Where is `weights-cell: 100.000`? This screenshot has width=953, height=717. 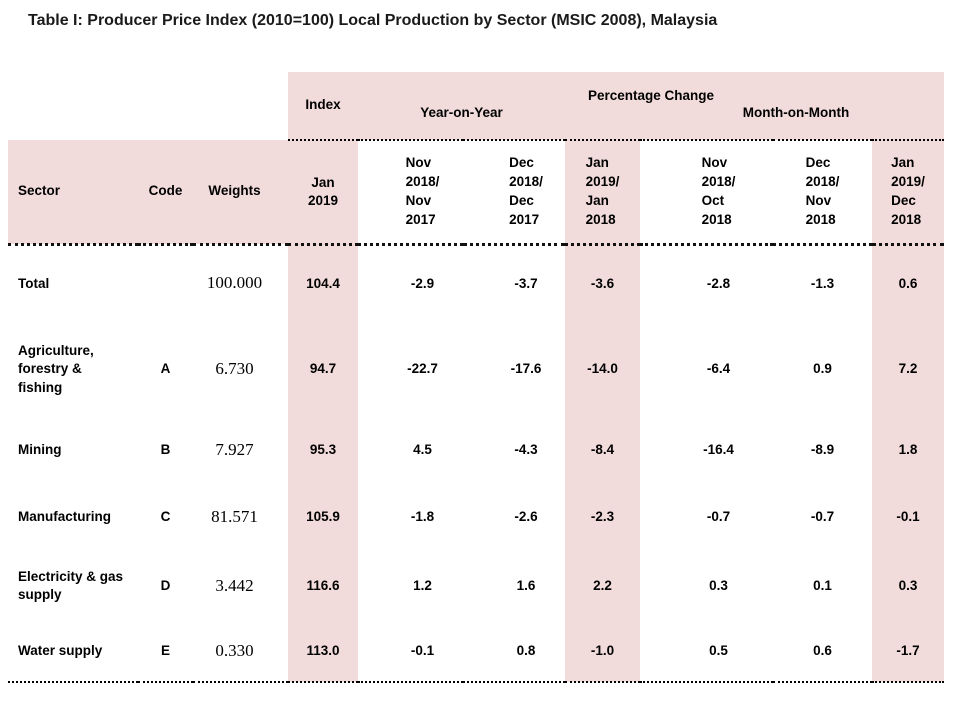 weights-cell: 100.000 is located at coordinates (234, 283).